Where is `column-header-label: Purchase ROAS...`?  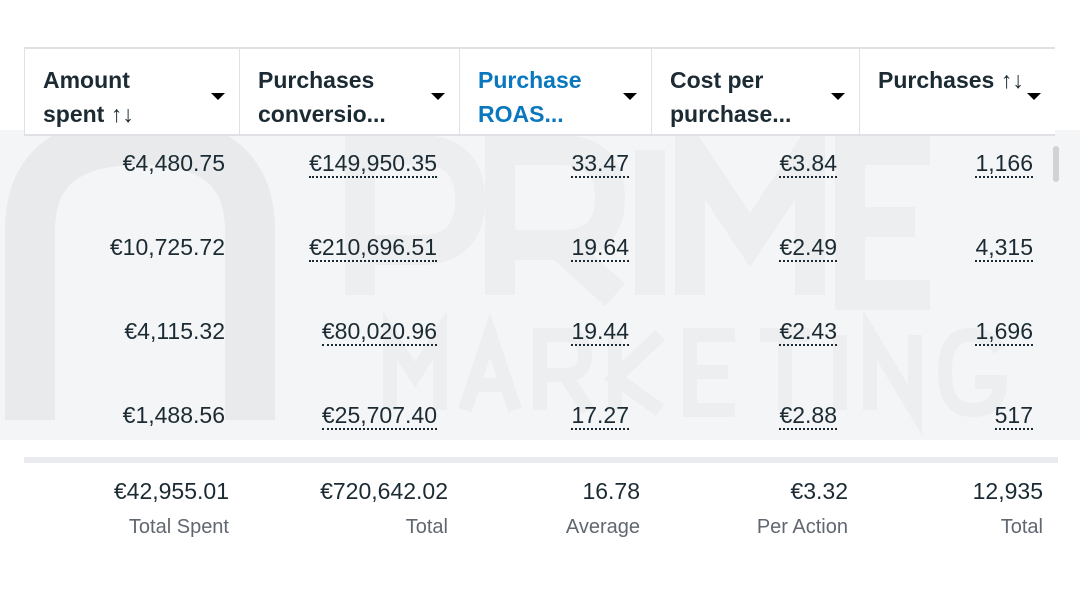
column-header-label: Purchase ROAS... is located at coordinates (530, 97).